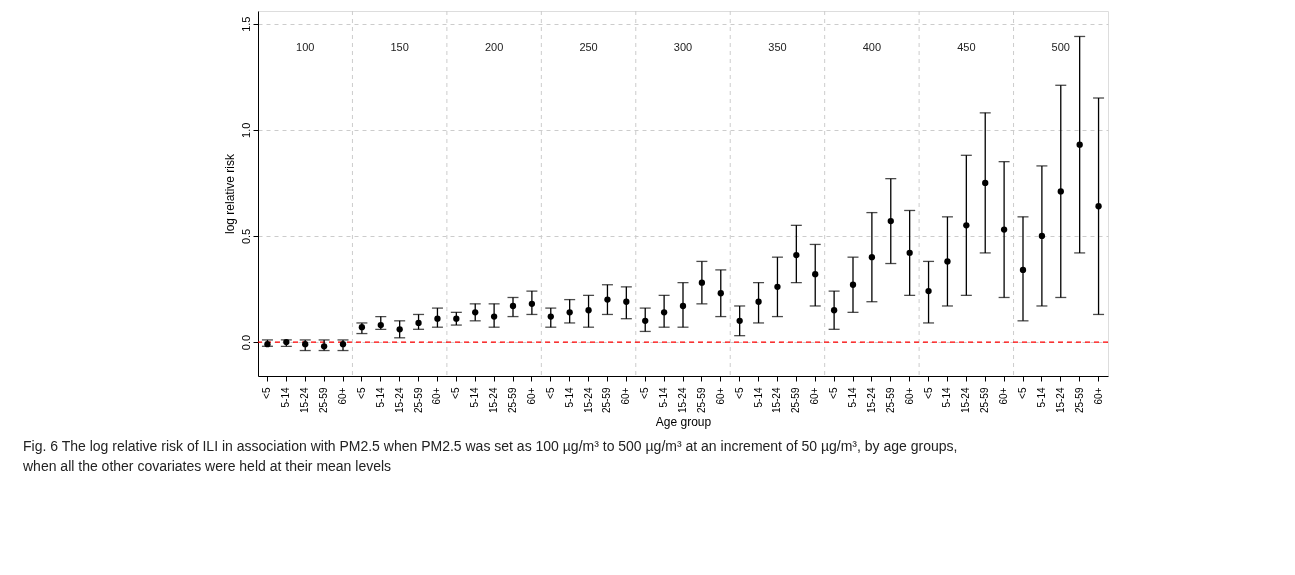  I want to click on annotation: 450, so click(966, 46).